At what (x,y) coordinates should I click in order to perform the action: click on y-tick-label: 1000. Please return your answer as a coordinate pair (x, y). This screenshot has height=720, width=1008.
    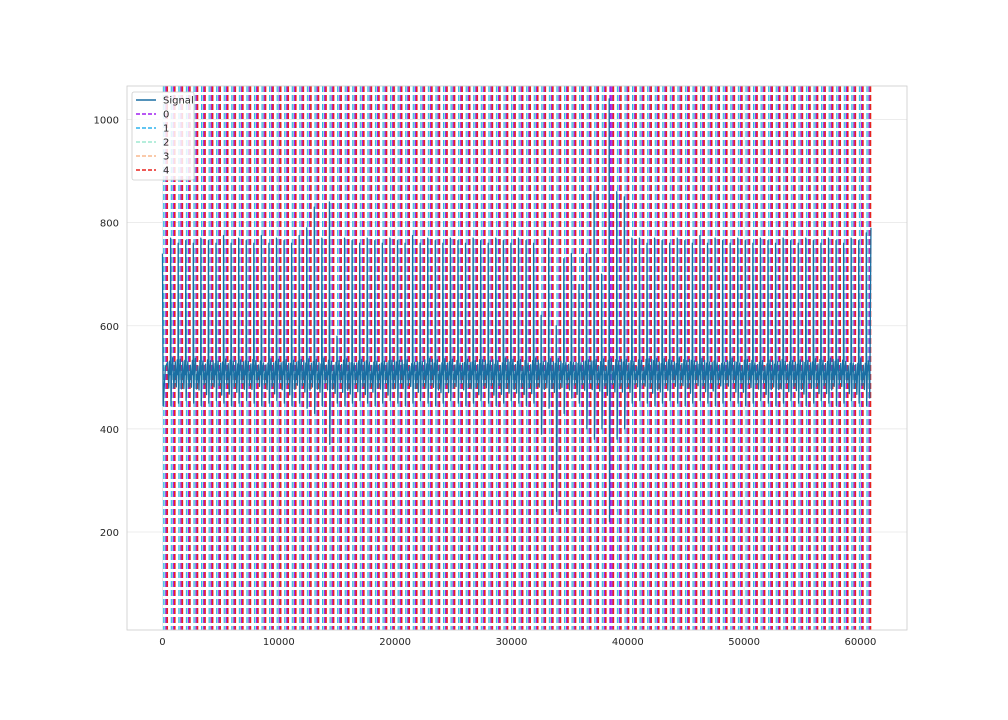
    Looking at the image, I should click on (106, 121).